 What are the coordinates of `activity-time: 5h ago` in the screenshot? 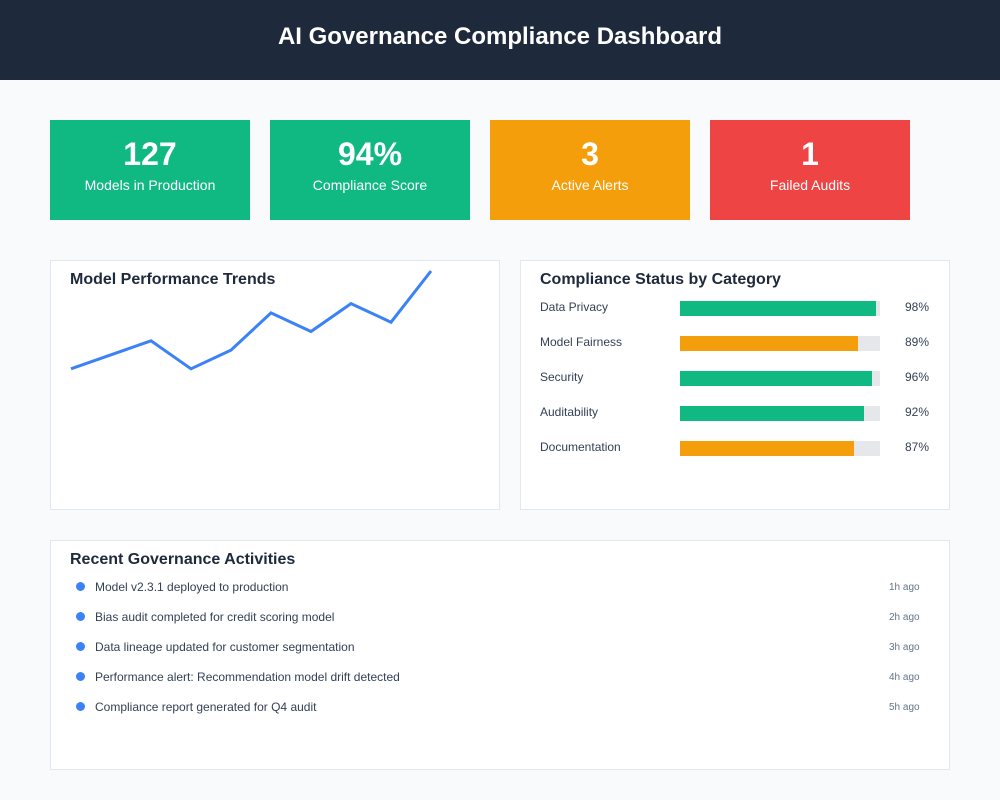 It's located at (904, 707).